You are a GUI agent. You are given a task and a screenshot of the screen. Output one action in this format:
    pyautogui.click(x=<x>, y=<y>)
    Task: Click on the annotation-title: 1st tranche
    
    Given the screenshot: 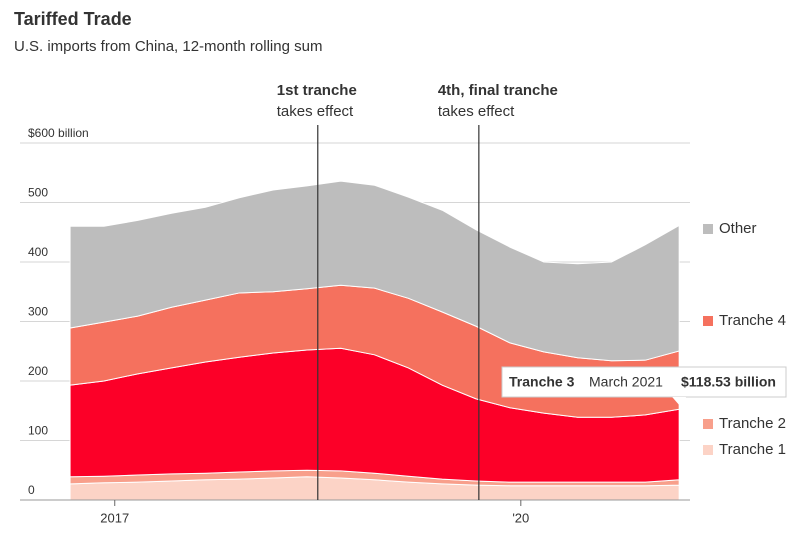 What is the action you would take?
    pyautogui.click(x=317, y=90)
    